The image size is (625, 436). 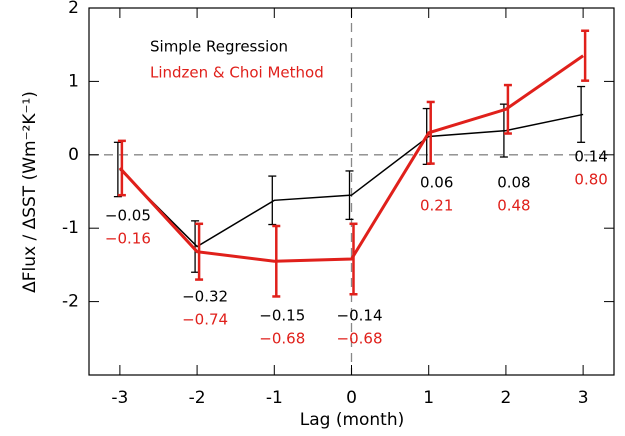 I want to click on x-tick-label: -3, so click(x=119, y=398).